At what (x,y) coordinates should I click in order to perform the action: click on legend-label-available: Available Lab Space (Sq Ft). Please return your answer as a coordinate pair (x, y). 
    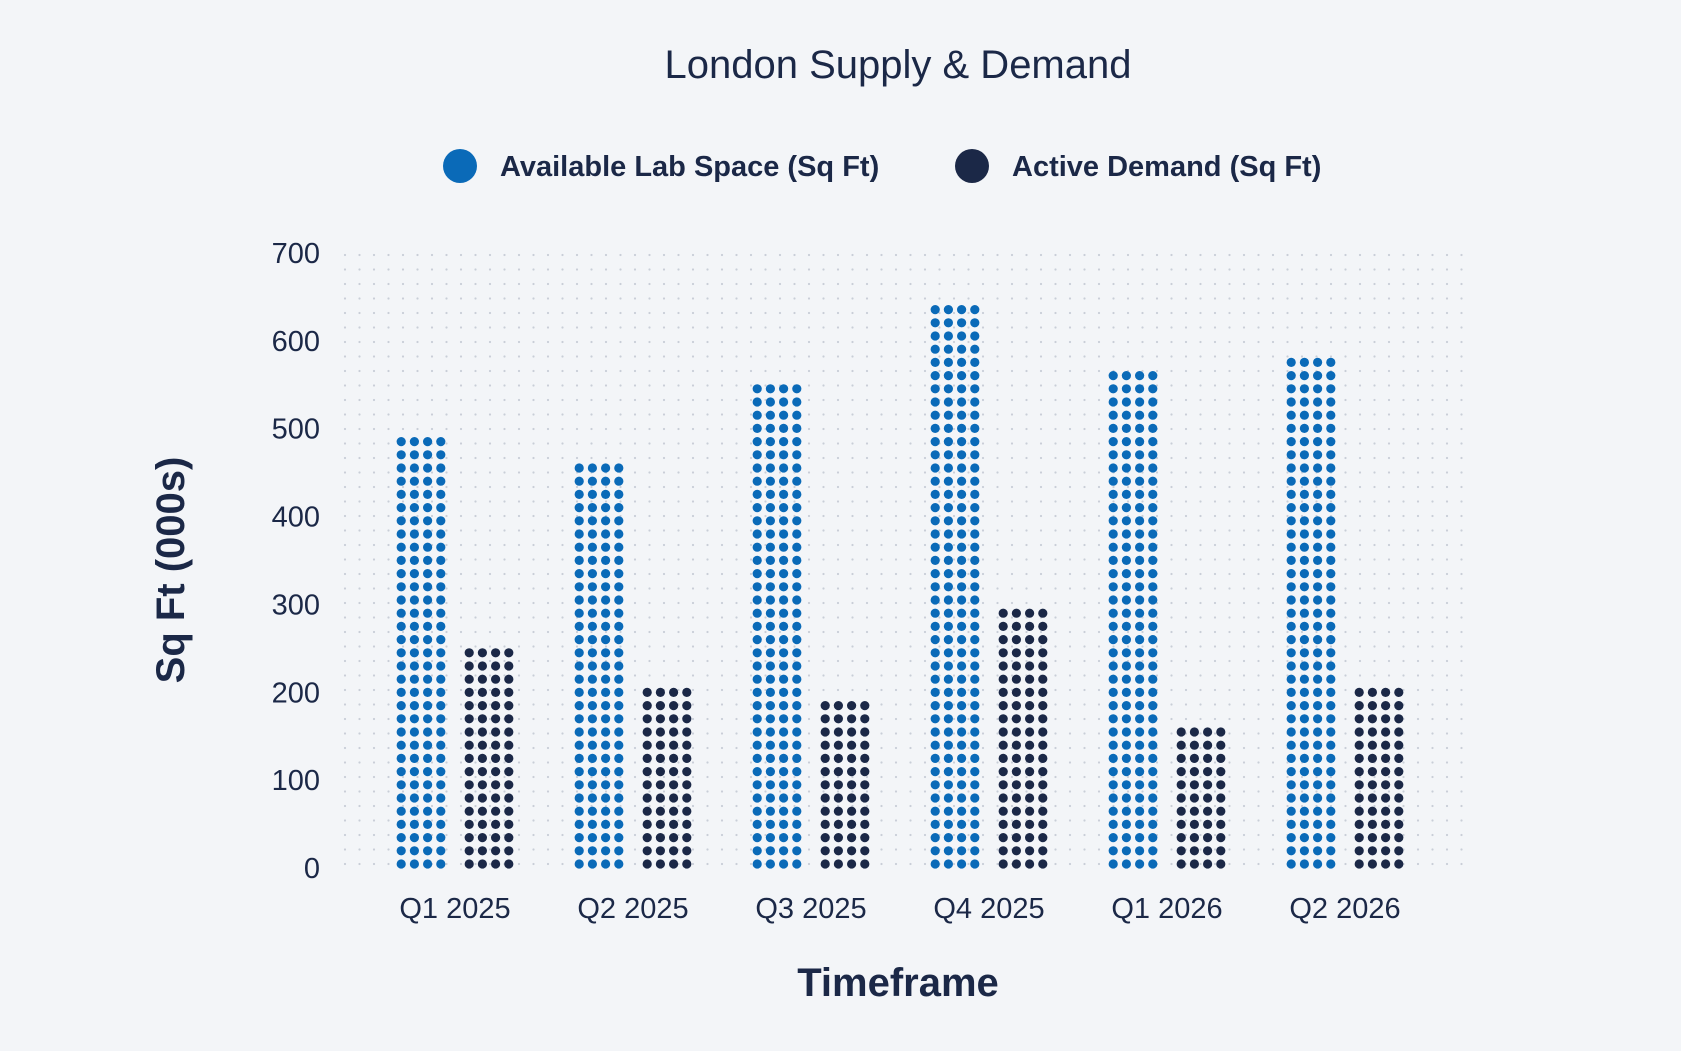
    Looking at the image, I should click on (689, 167).